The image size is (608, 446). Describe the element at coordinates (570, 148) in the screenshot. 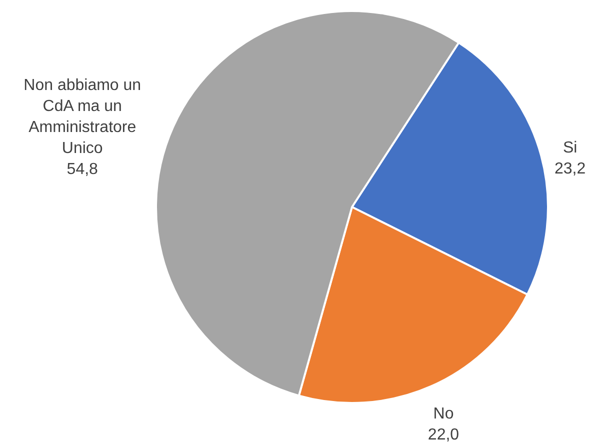

I see `slice-label: Si` at that location.